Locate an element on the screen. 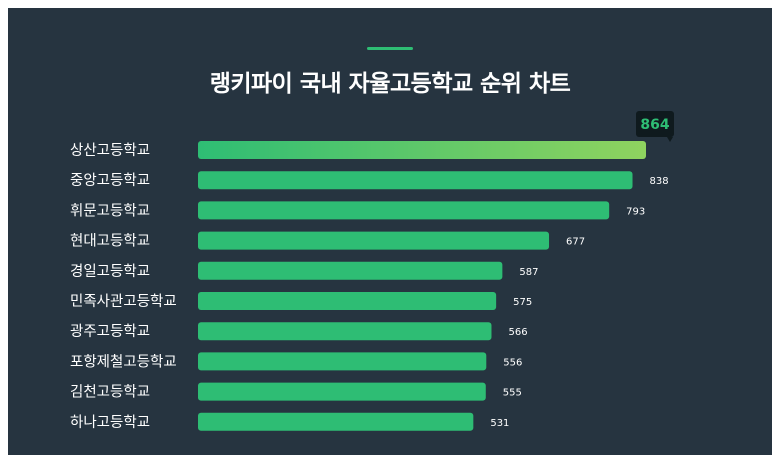 The height and width of the screenshot is (468, 780). top-value-label: 864 is located at coordinates (654, 125).